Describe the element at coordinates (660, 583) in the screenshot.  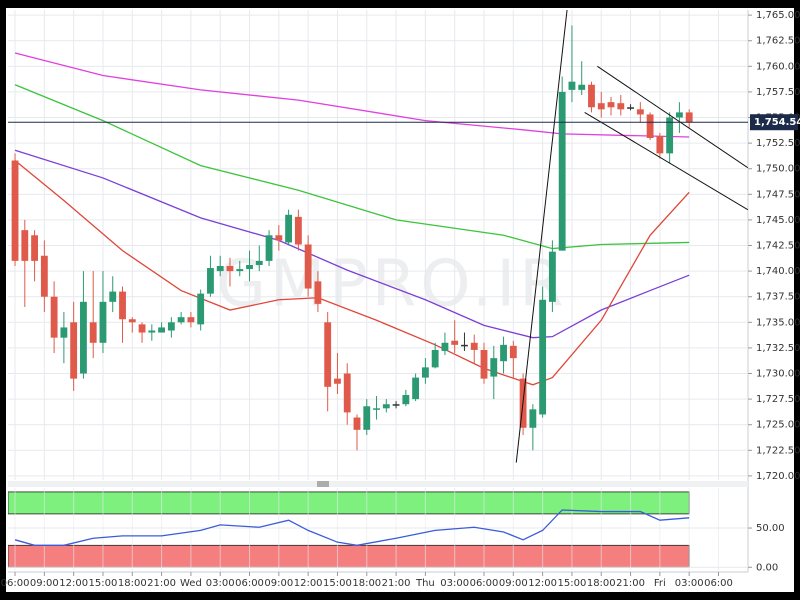
I see `x-tick-label: Fri` at that location.